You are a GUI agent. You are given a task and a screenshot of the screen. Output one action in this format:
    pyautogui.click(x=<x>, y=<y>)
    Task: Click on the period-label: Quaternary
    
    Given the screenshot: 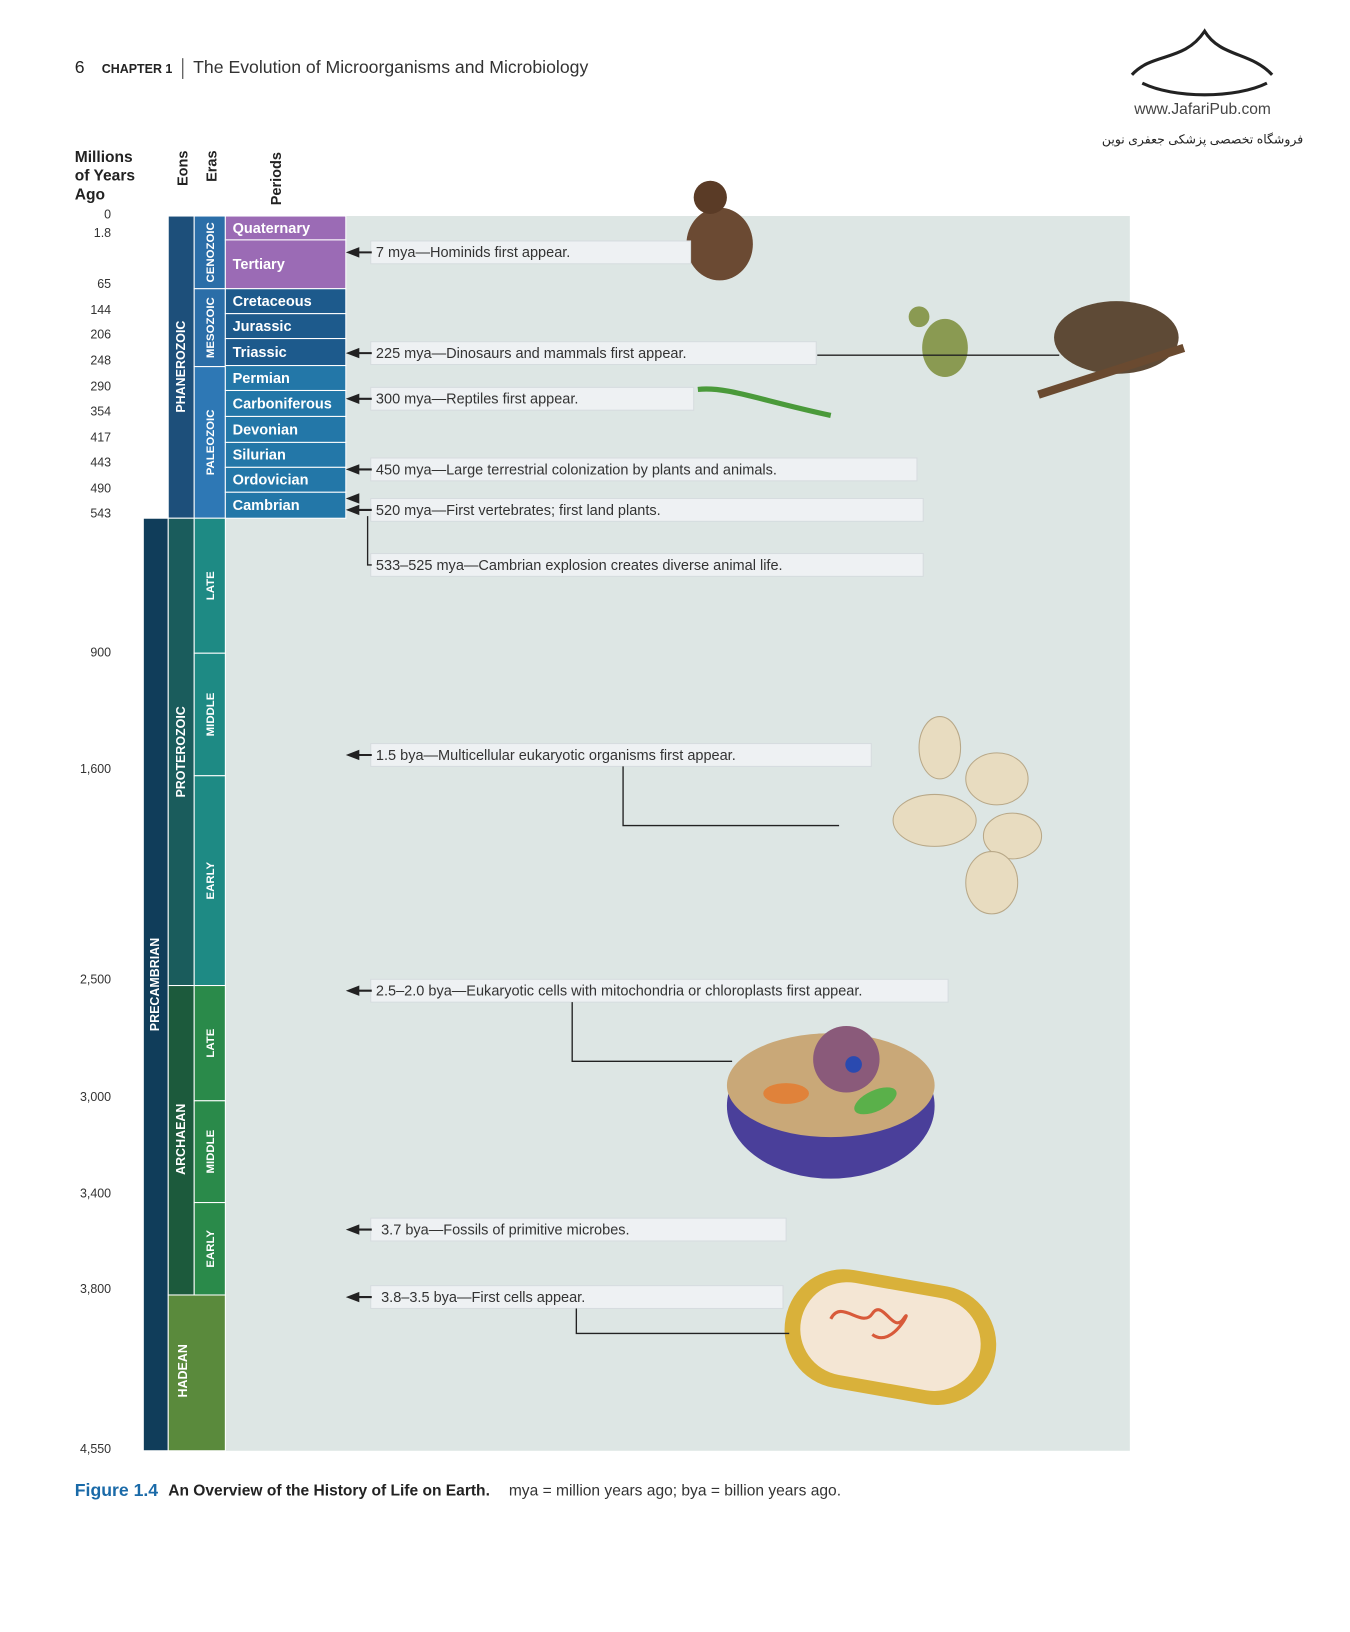 What is the action you would take?
    pyautogui.click(x=271, y=229)
    